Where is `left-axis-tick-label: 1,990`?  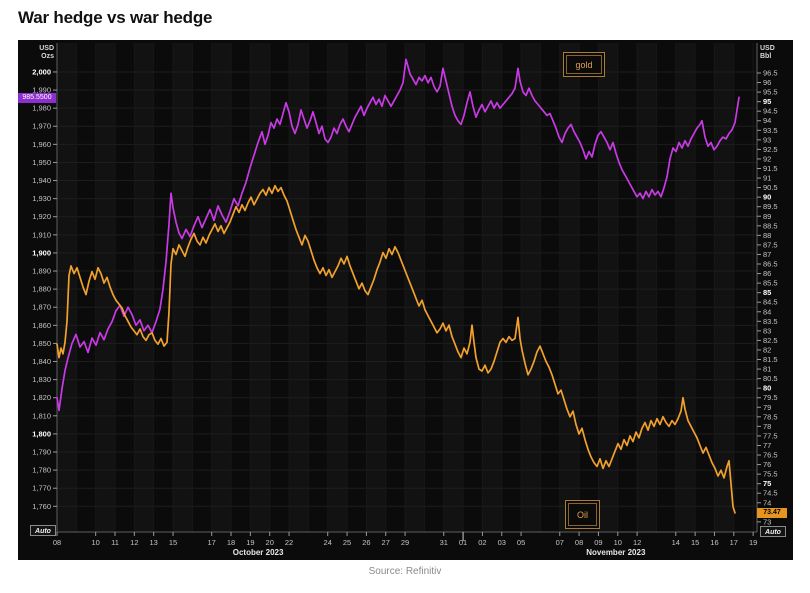 left-axis-tick-label: 1,990 is located at coordinates (41, 90).